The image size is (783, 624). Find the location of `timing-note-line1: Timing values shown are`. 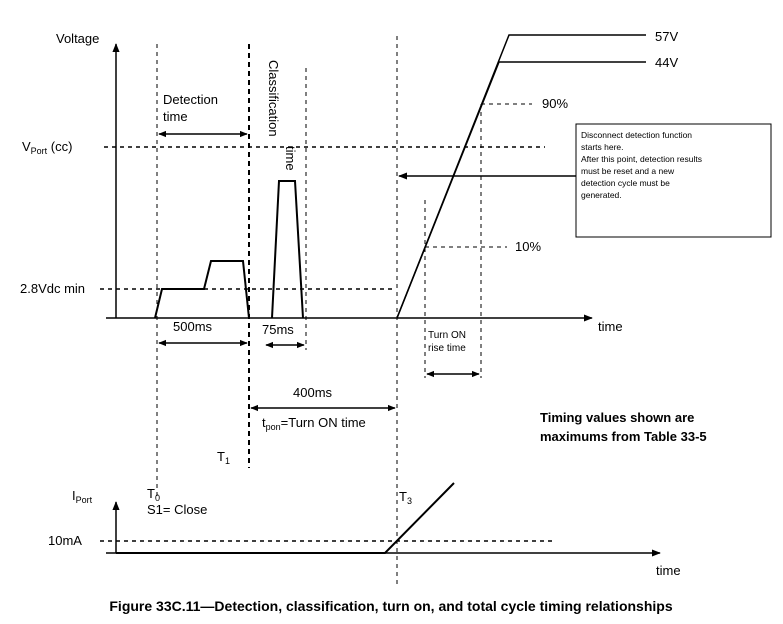

timing-note-line1: Timing values shown are is located at coordinates (617, 417).